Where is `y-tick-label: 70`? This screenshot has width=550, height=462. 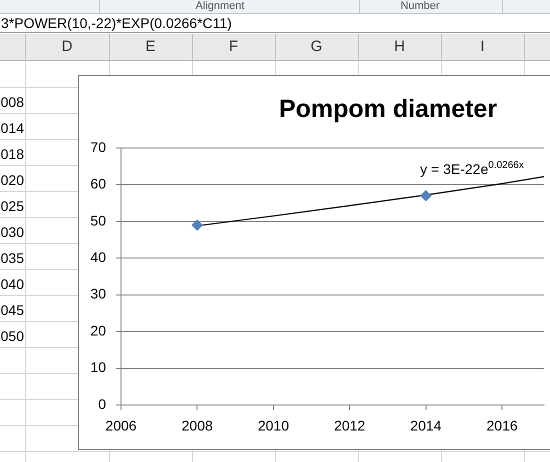 y-tick-label: 70 is located at coordinates (98, 146).